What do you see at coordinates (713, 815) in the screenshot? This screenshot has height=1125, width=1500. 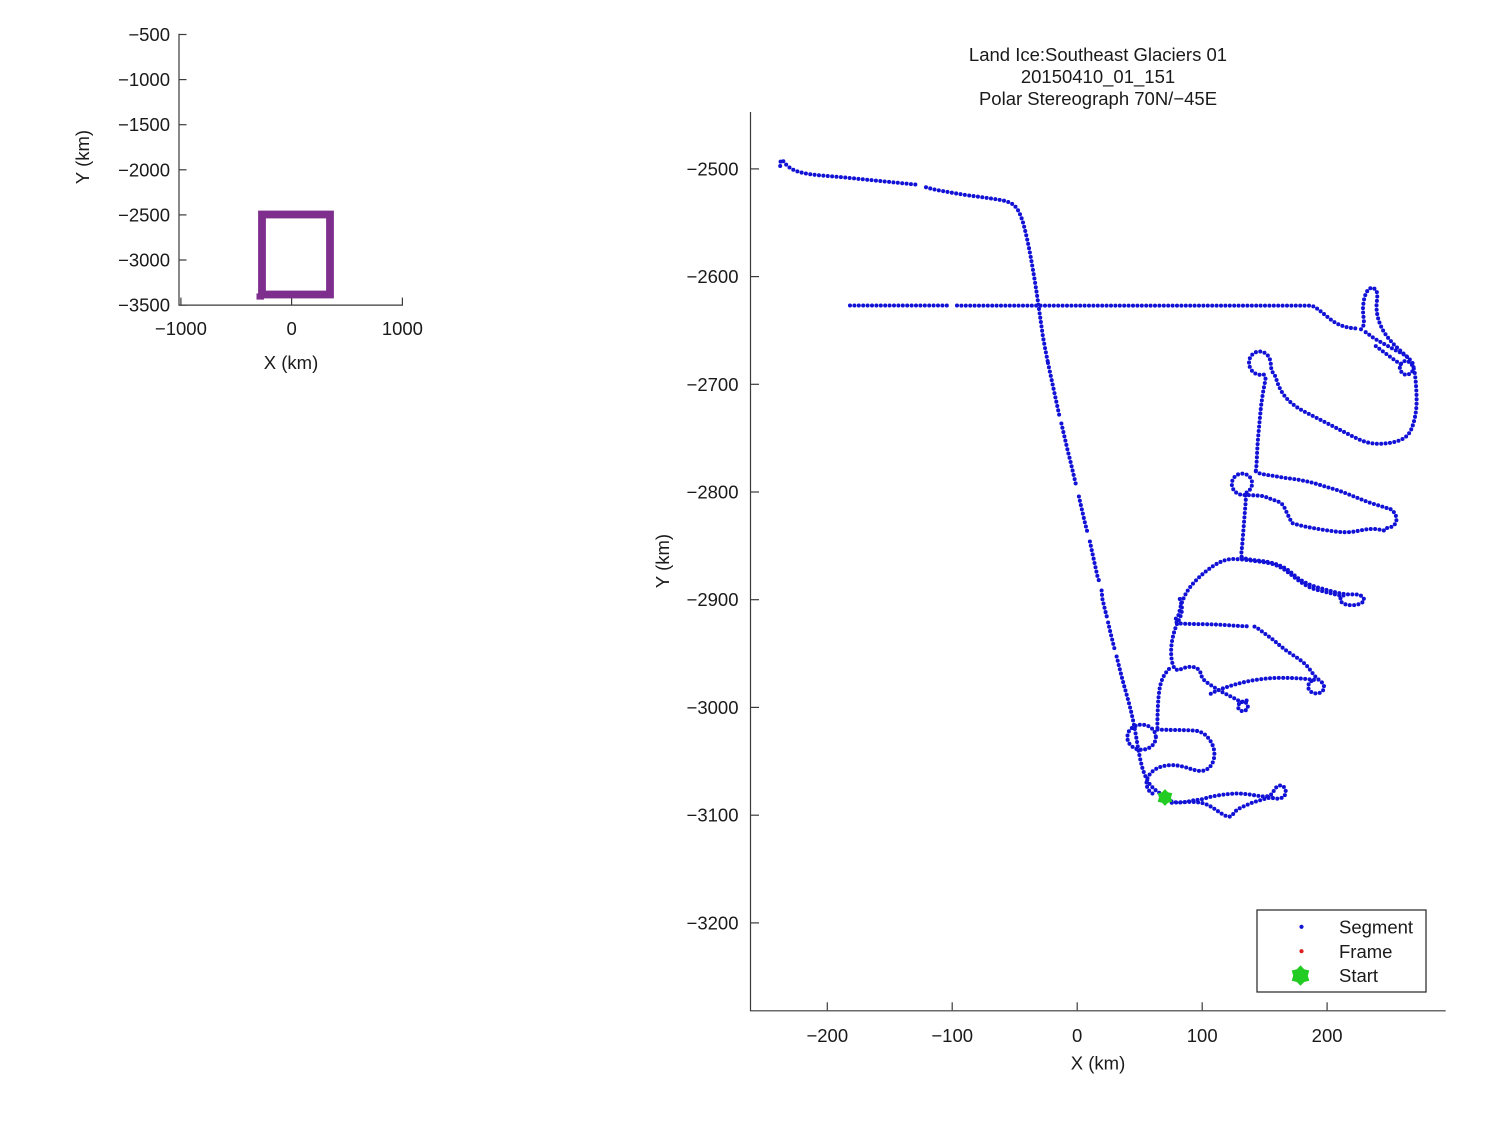 I see `svg-text: −3100` at bounding box center [713, 815].